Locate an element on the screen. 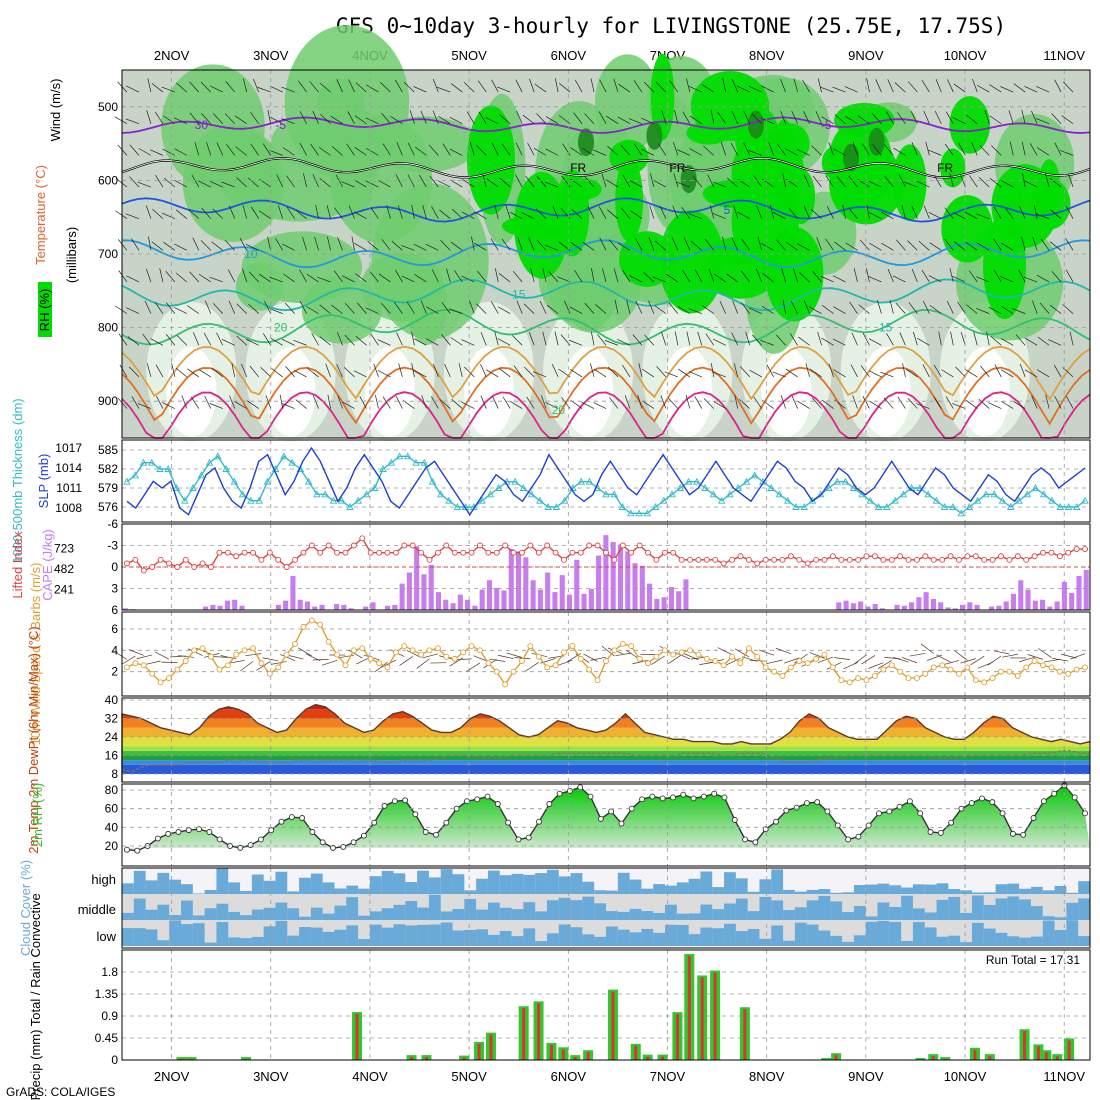  rh-legend-swatch is located at coordinates (45, 309).